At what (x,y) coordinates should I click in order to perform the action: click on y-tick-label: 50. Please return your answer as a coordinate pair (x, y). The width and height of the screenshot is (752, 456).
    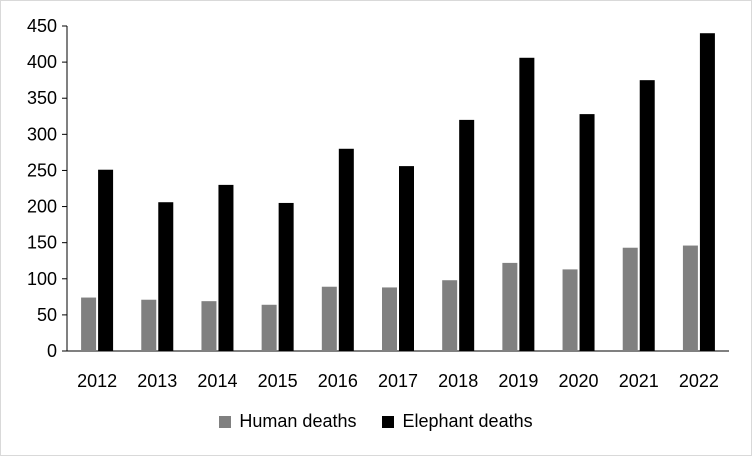
    Looking at the image, I should click on (47, 315).